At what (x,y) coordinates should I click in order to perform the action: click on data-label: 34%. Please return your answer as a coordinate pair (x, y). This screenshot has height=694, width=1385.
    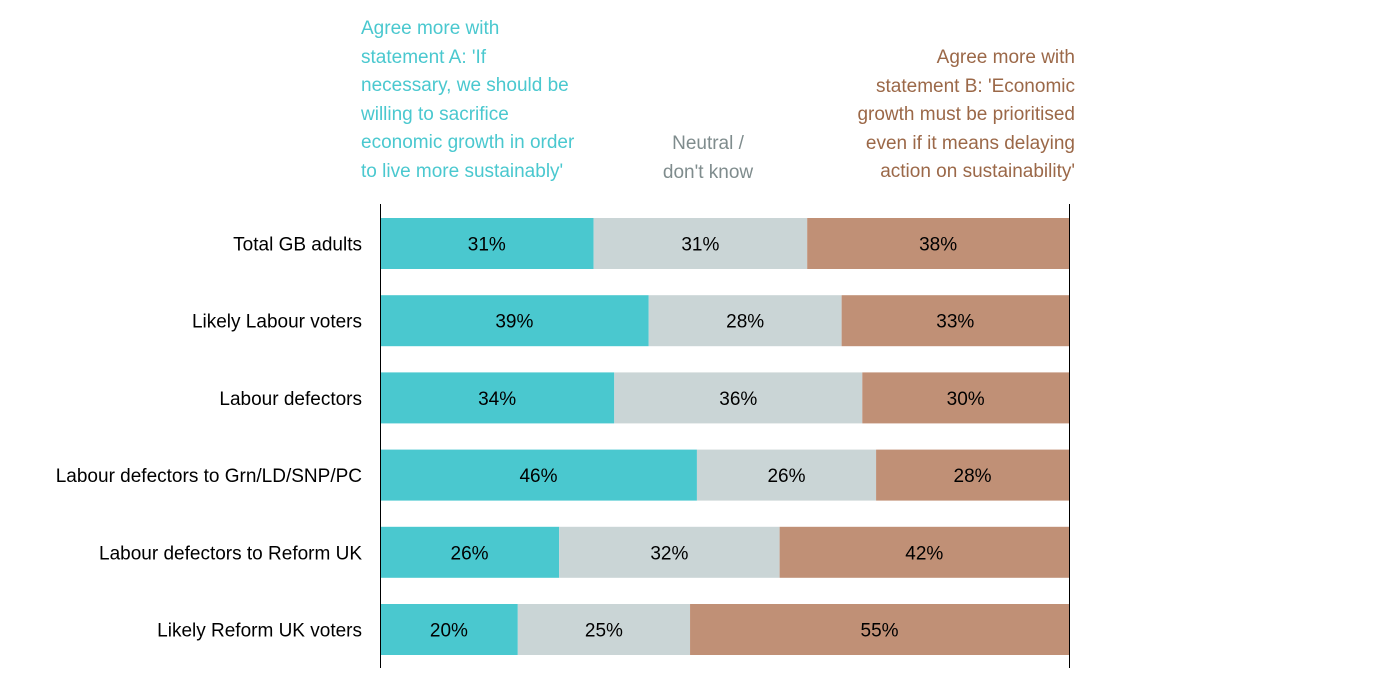
    Looking at the image, I should click on (497, 399).